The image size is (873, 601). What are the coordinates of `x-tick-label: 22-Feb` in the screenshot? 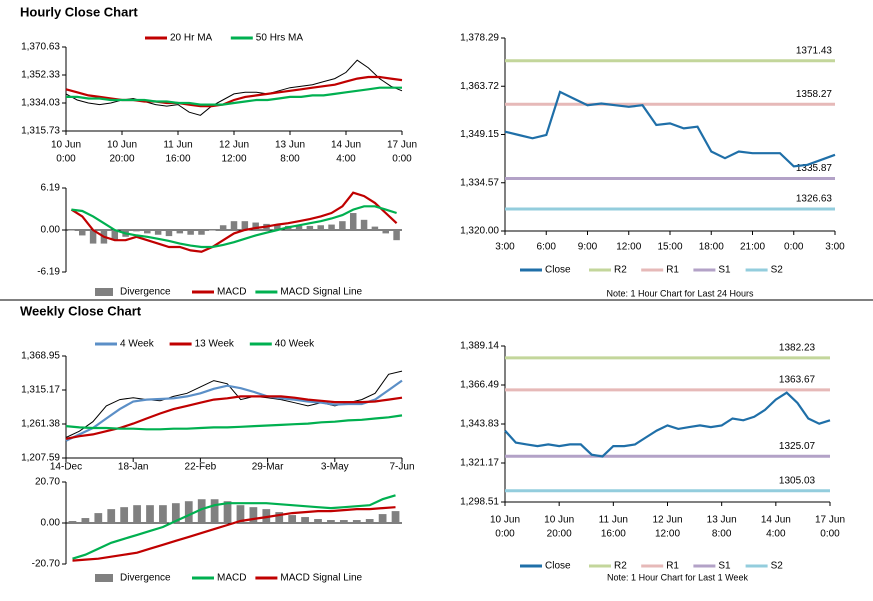 It's located at (201, 467).